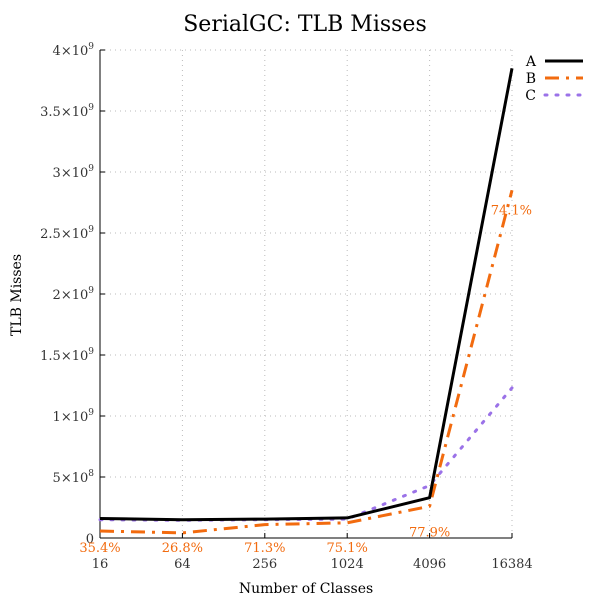 This screenshot has width=600, height=600. Describe the element at coordinates (531, 62) in the screenshot. I see `legend-label-a: A` at that location.